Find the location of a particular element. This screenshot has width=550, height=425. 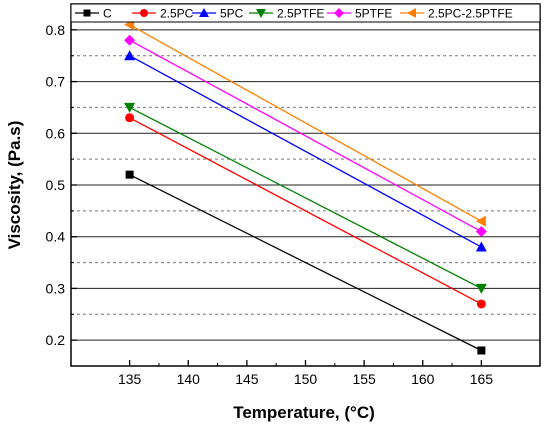

legend-label: 5PC is located at coordinates (232, 14).